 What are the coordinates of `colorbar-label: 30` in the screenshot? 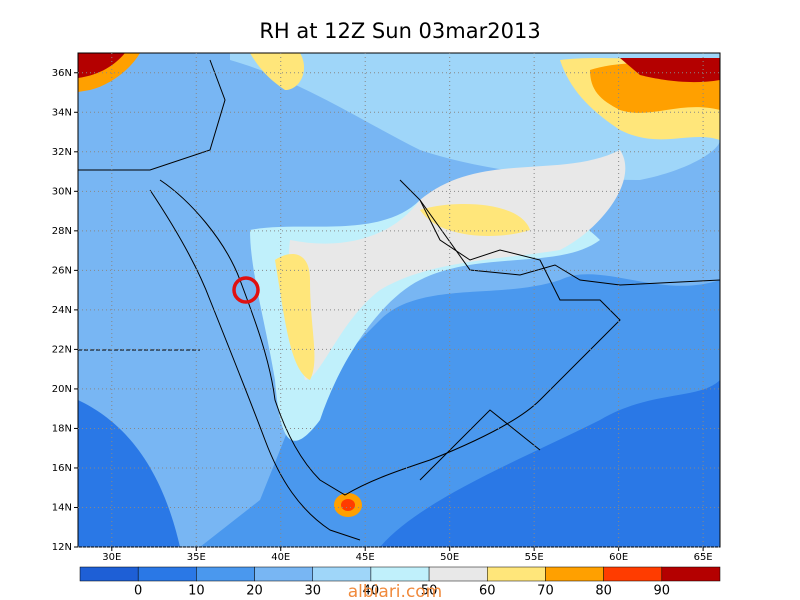 It's located at (312, 591).